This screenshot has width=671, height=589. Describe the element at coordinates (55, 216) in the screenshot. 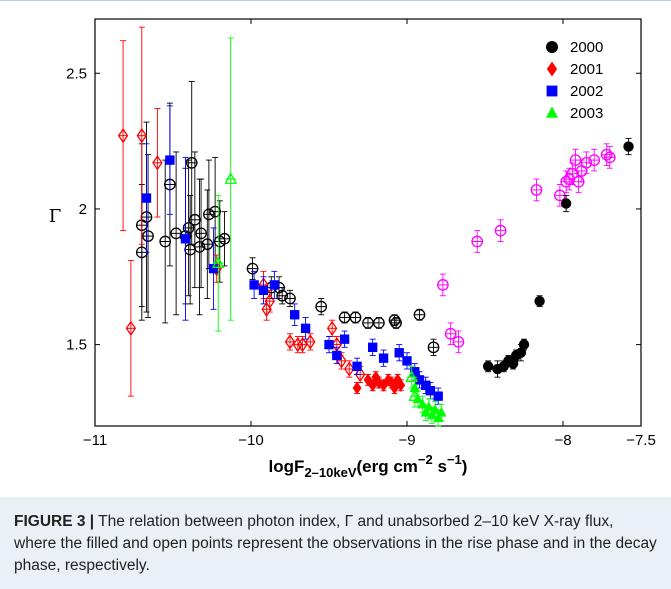

I see `y-axis-label: Γ` at that location.